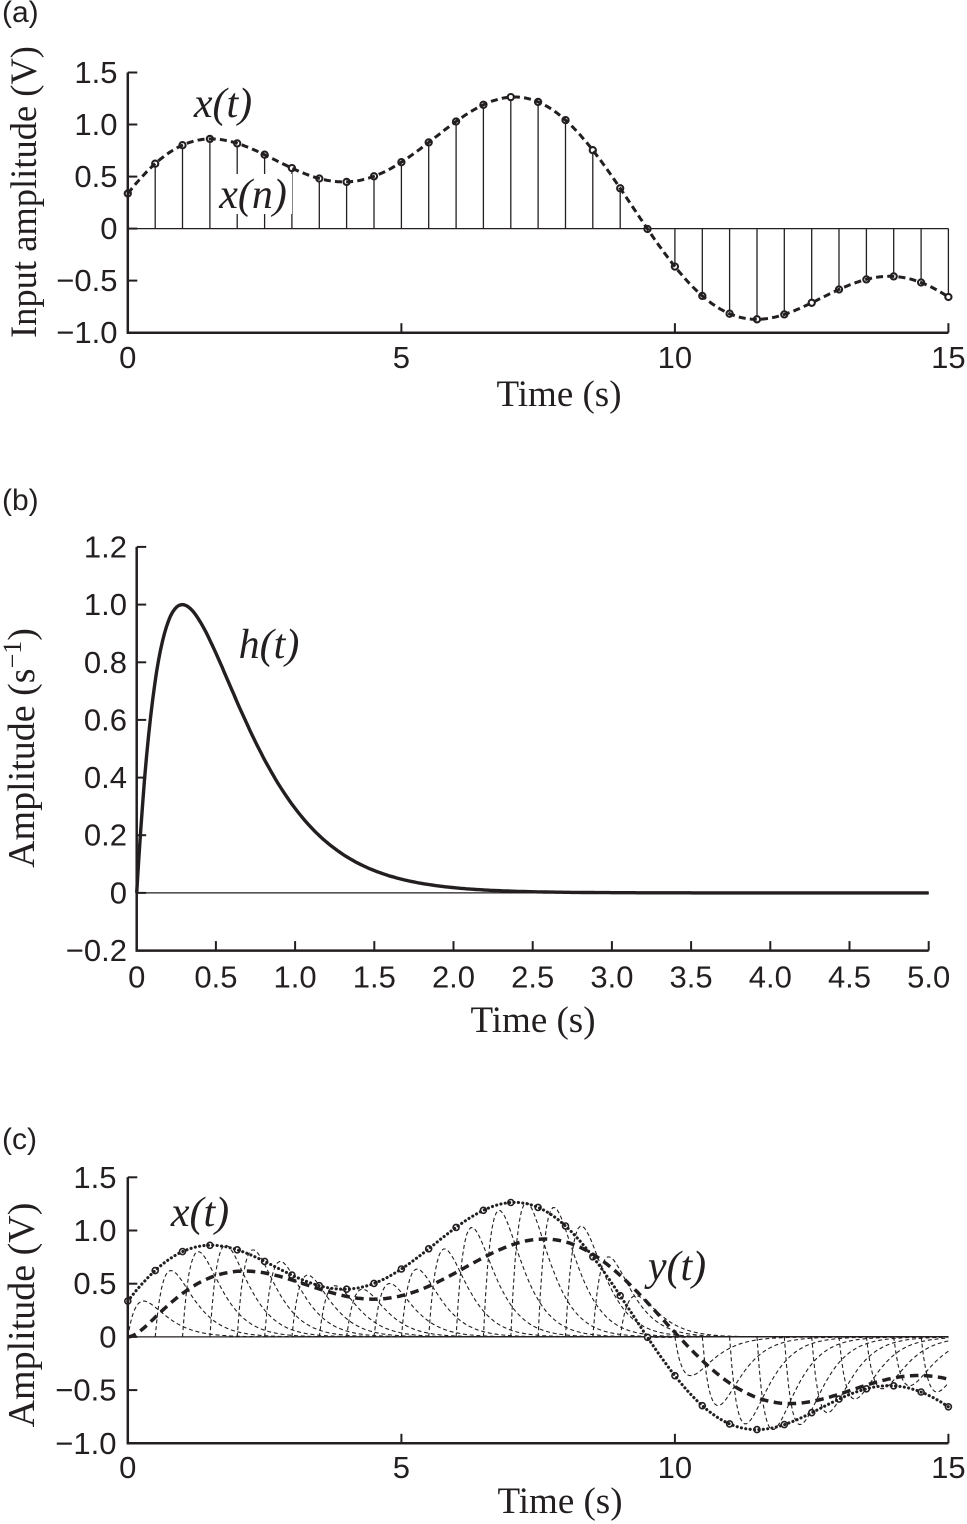  Describe the element at coordinates (269, 645) in the screenshot. I see `svg-text: h(t)` at that location.